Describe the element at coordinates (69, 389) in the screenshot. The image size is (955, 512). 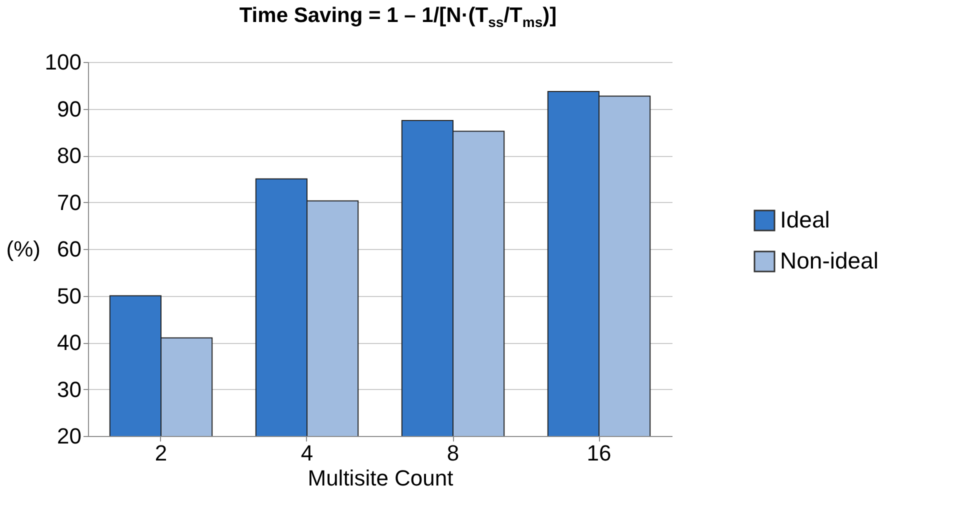
I see `y-tick-label: 30` at that location.